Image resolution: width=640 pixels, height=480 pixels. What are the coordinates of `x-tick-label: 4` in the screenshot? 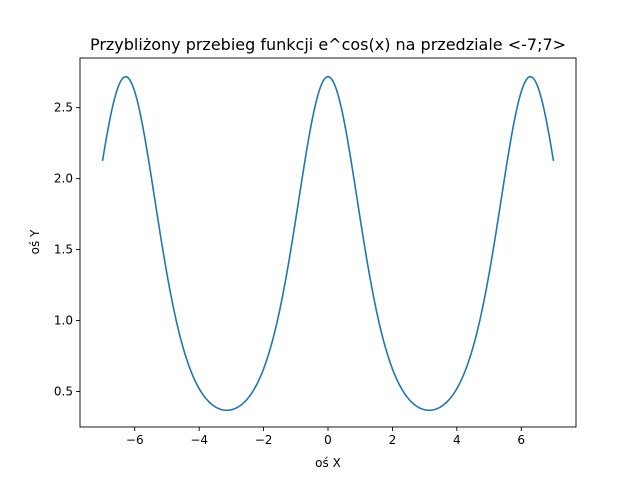 It's located at (457, 440).